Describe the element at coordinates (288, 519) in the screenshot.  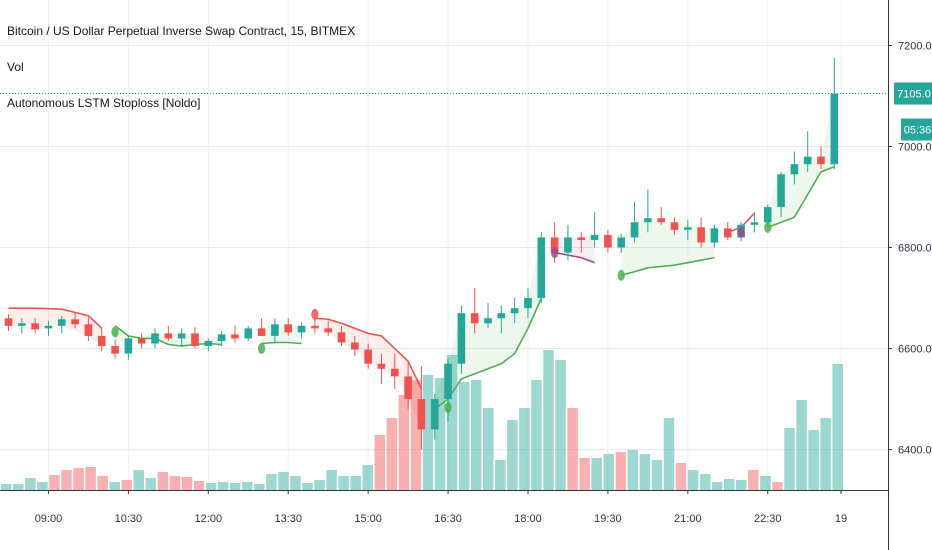
I see `time-tick-label: 13:30` at that location.